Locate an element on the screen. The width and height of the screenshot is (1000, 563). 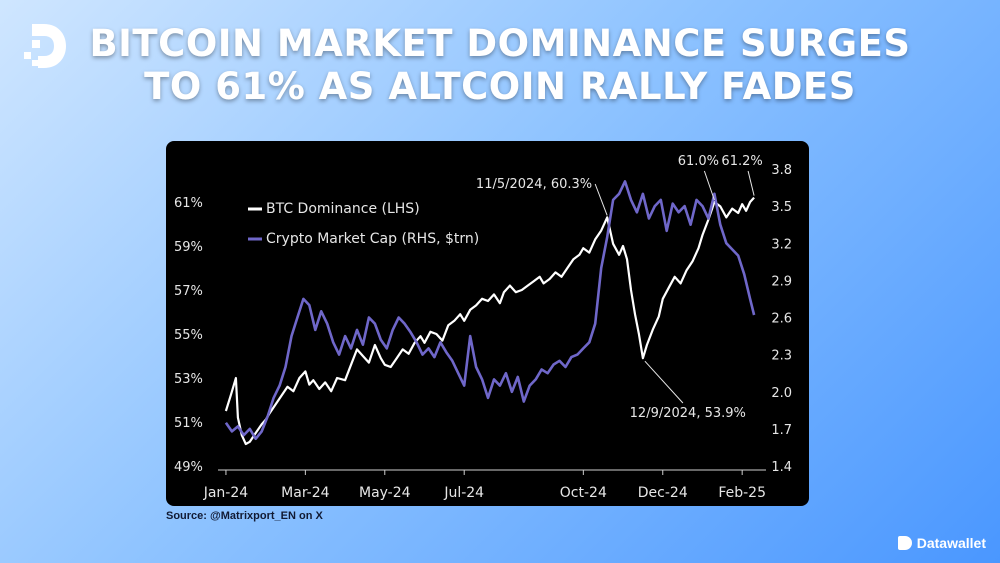
y-left-tick-label: 53% is located at coordinates (188, 379).